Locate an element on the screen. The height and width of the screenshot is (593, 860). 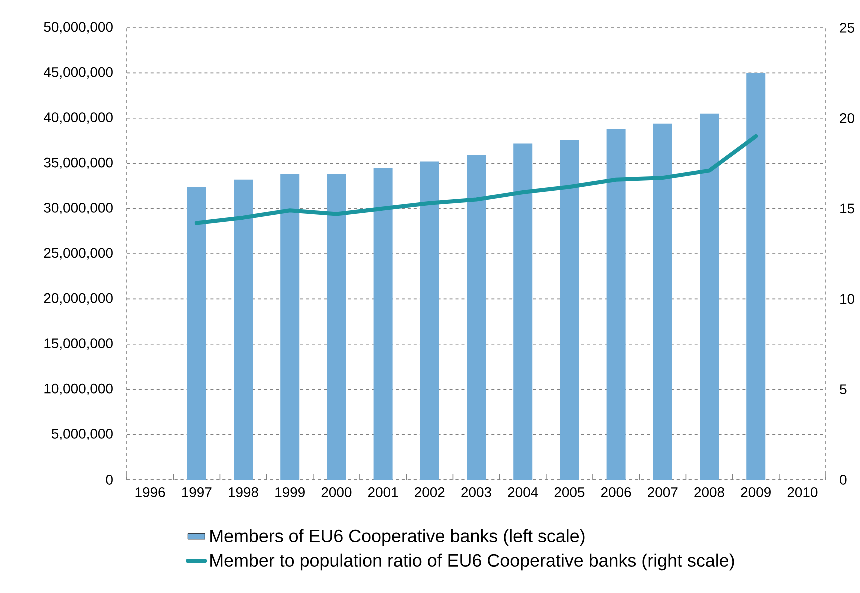
x-tick-label: 1997 is located at coordinates (197, 493).